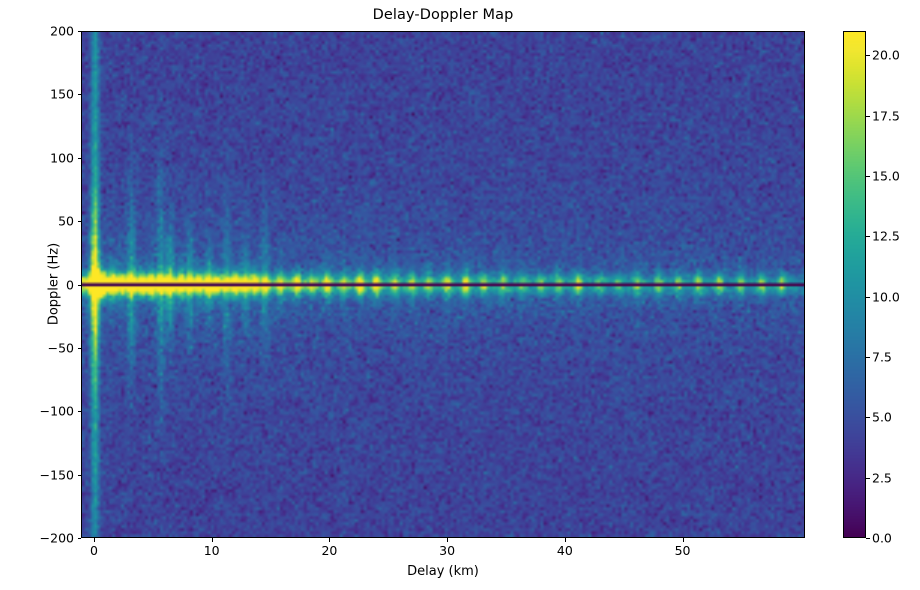  What do you see at coordinates (564, 550) in the screenshot?
I see `x-tick-label: 40` at bounding box center [564, 550].